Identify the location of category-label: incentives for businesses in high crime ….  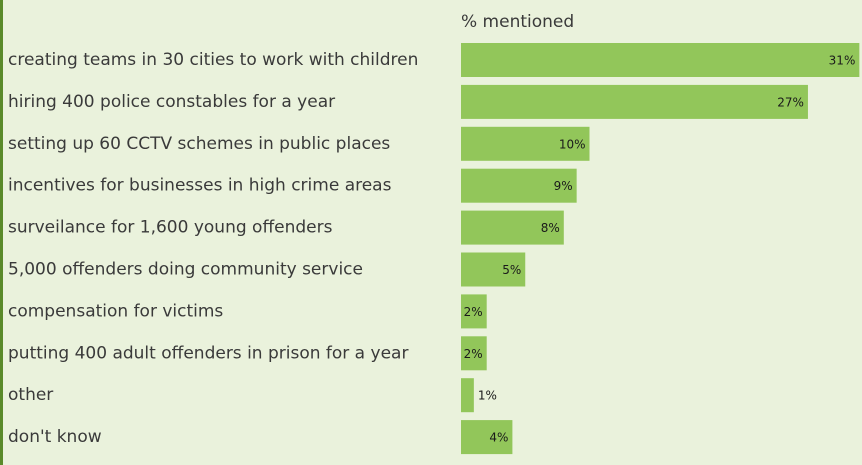
(200, 186).